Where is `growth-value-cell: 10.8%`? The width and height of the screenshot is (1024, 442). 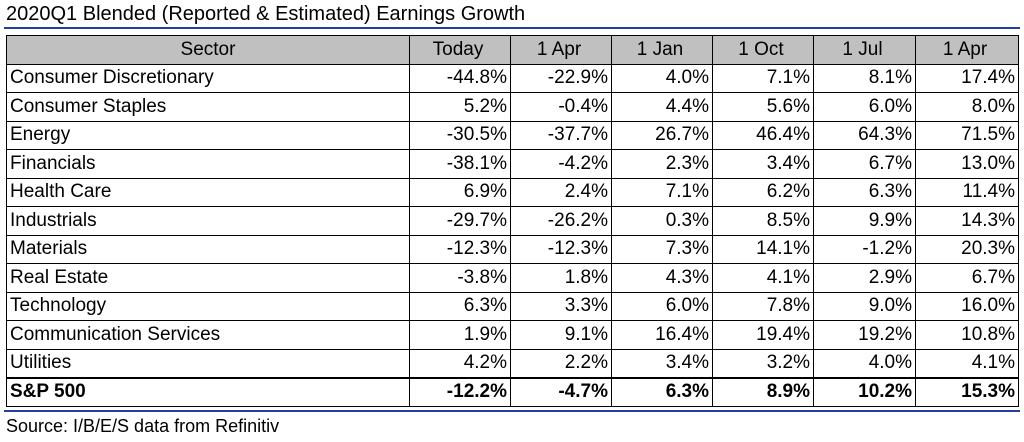
growth-value-cell: 10.8% is located at coordinates (967, 335).